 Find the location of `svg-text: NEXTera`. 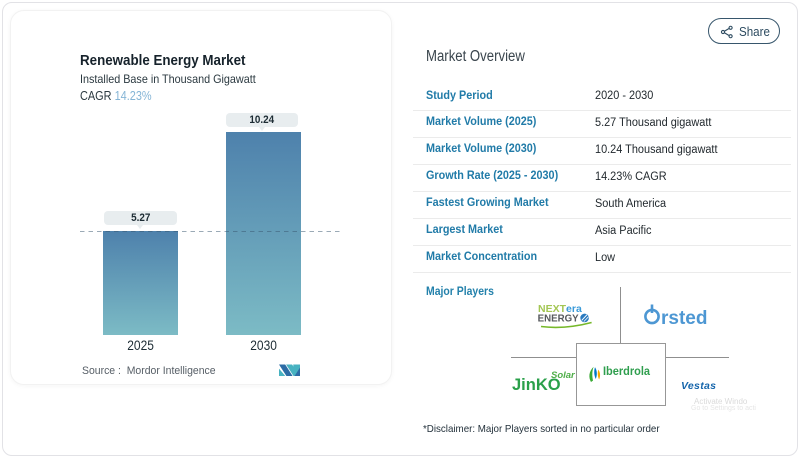

svg-text: NEXTera is located at coordinates (560, 309).